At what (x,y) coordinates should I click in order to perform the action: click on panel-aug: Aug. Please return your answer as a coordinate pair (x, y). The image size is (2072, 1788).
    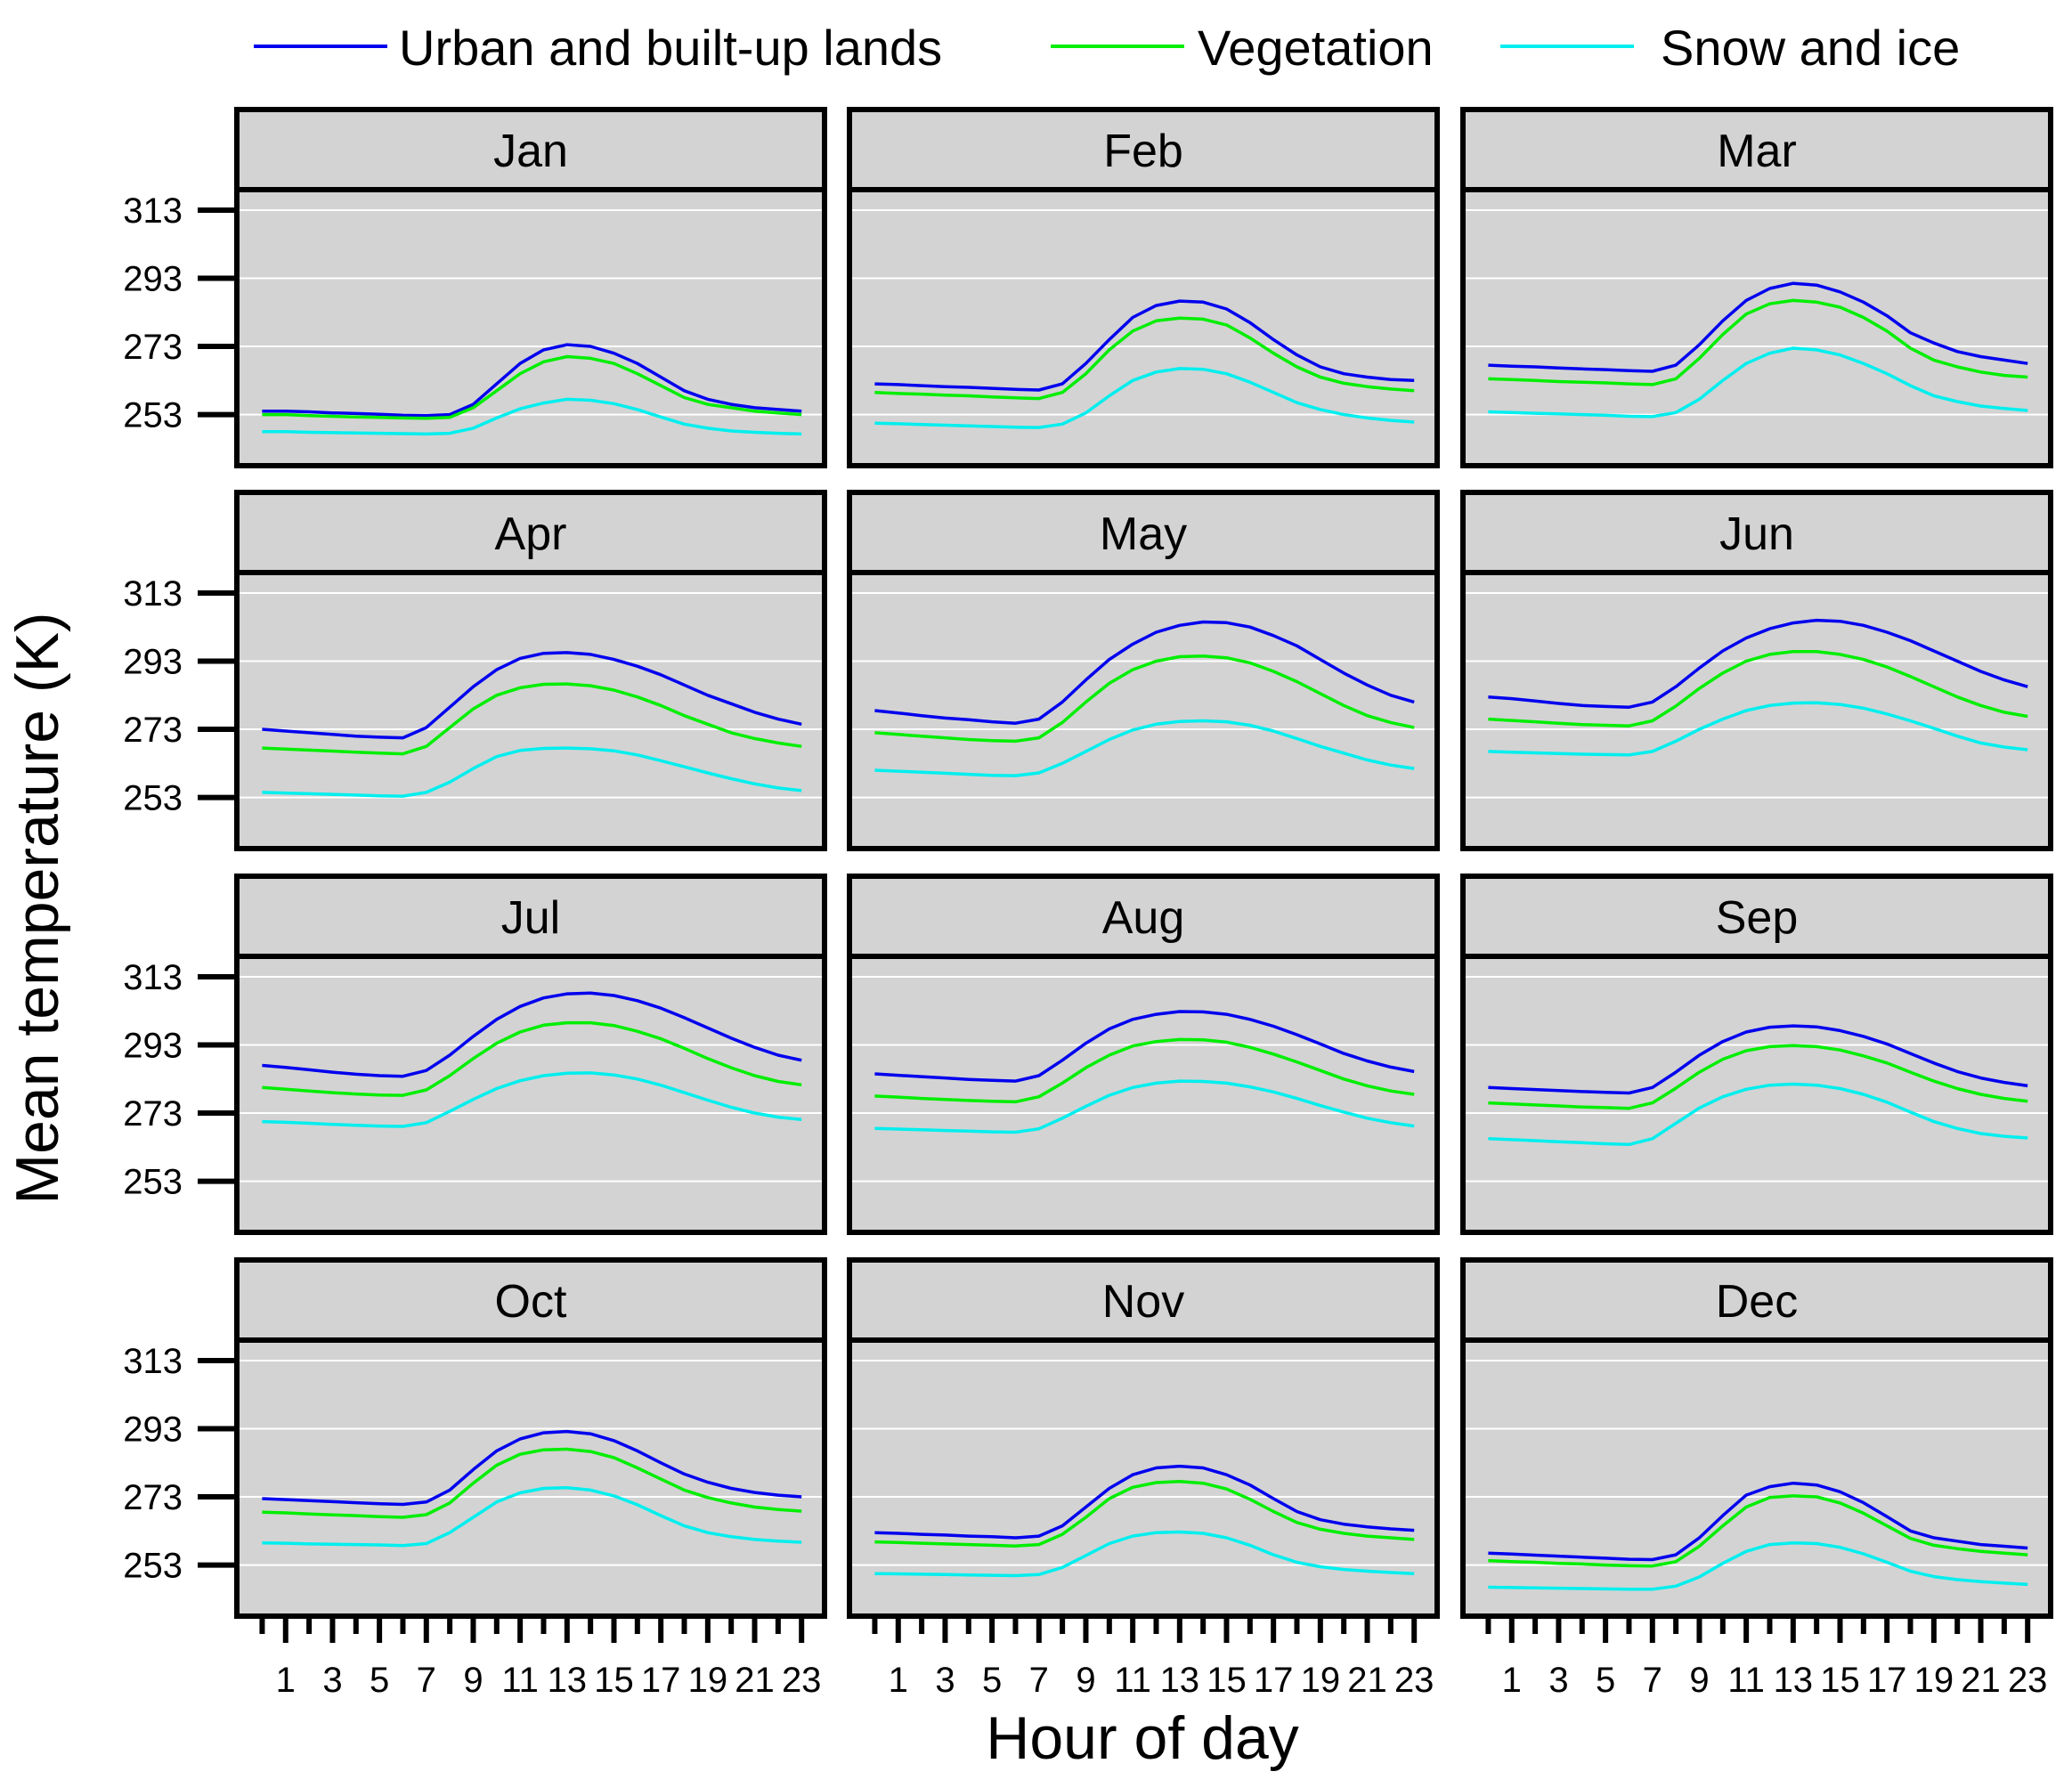
    Looking at the image, I should click on (1143, 1054).